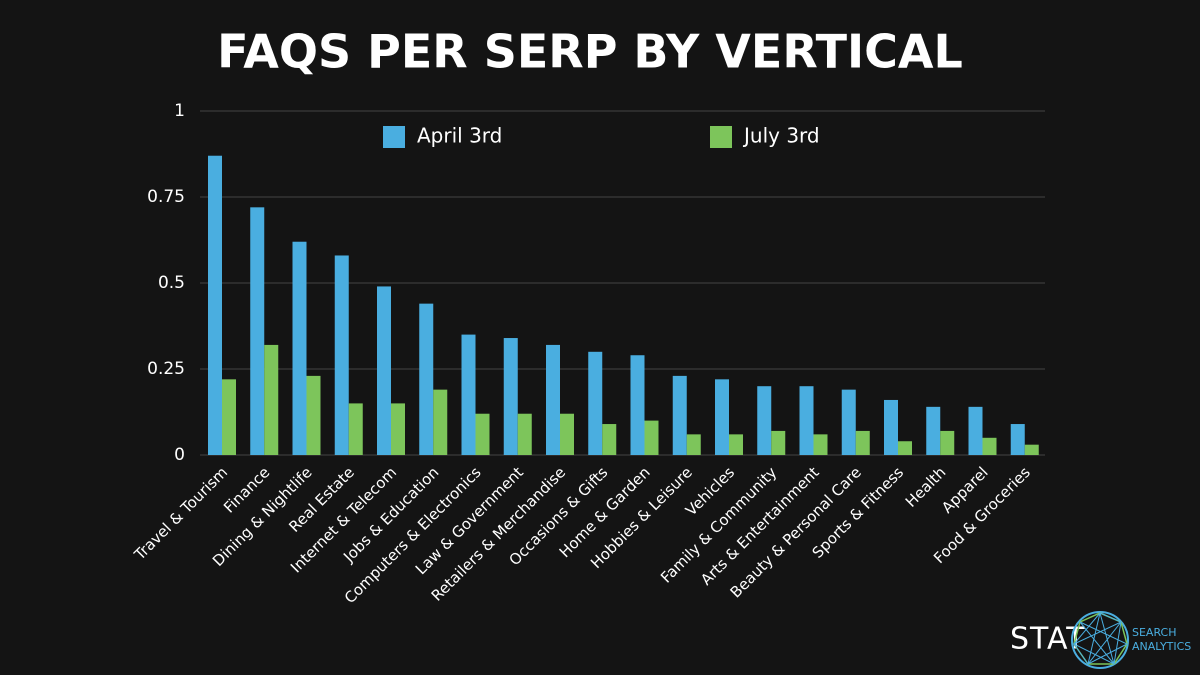 The height and width of the screenshot is (675, 1200). Describe the element at coordinates (166, 197) in the screenshot. I see `y-tick-label: 0.75` at that location.